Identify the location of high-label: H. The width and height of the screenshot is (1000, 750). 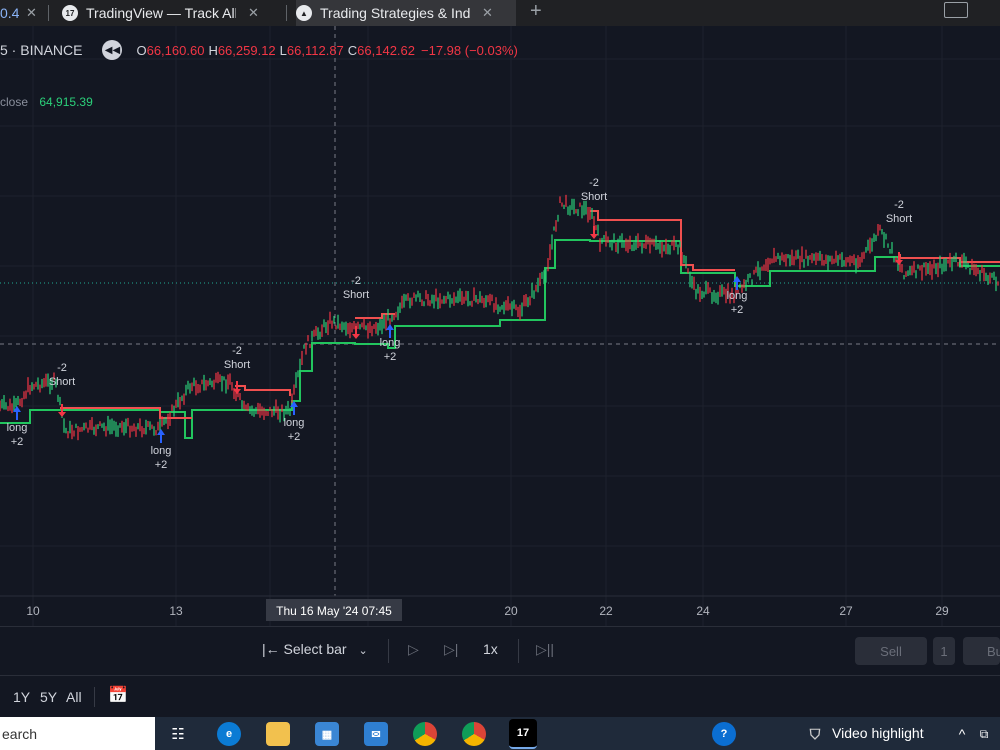
(213, 50).